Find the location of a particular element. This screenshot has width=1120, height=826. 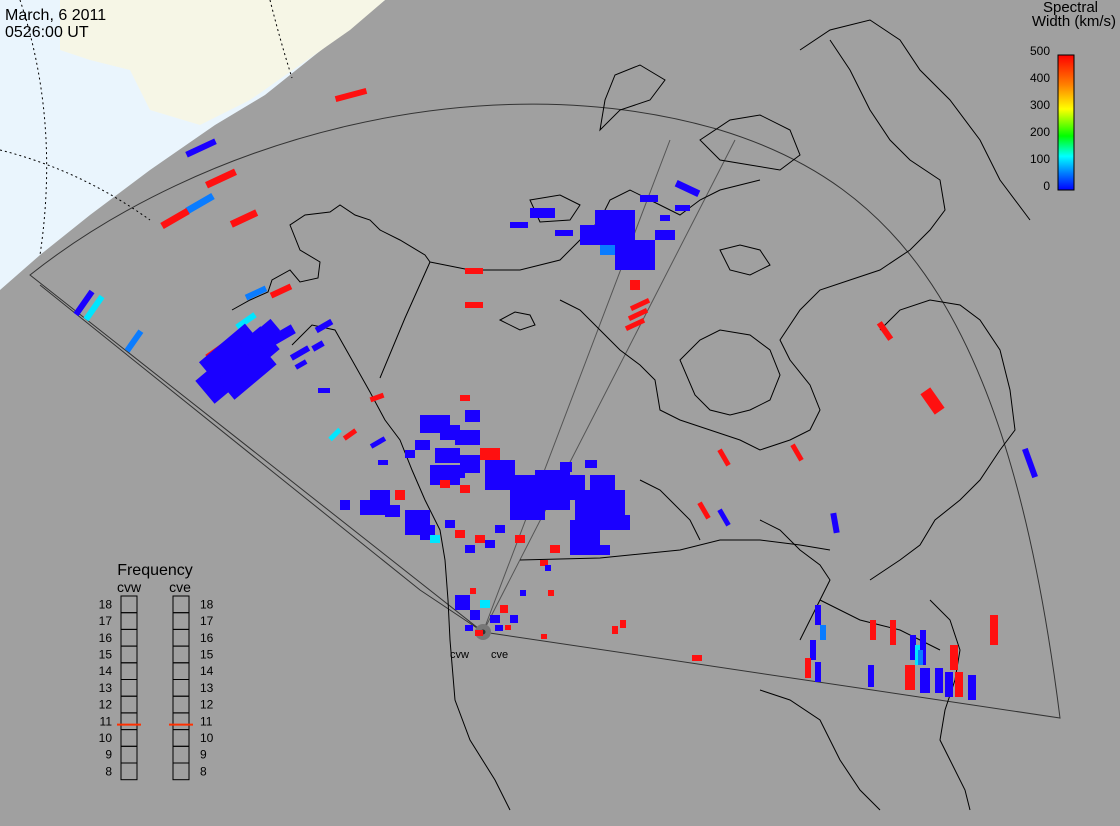

radar-label-cvw: cvw is located at coordinates (459, 655).